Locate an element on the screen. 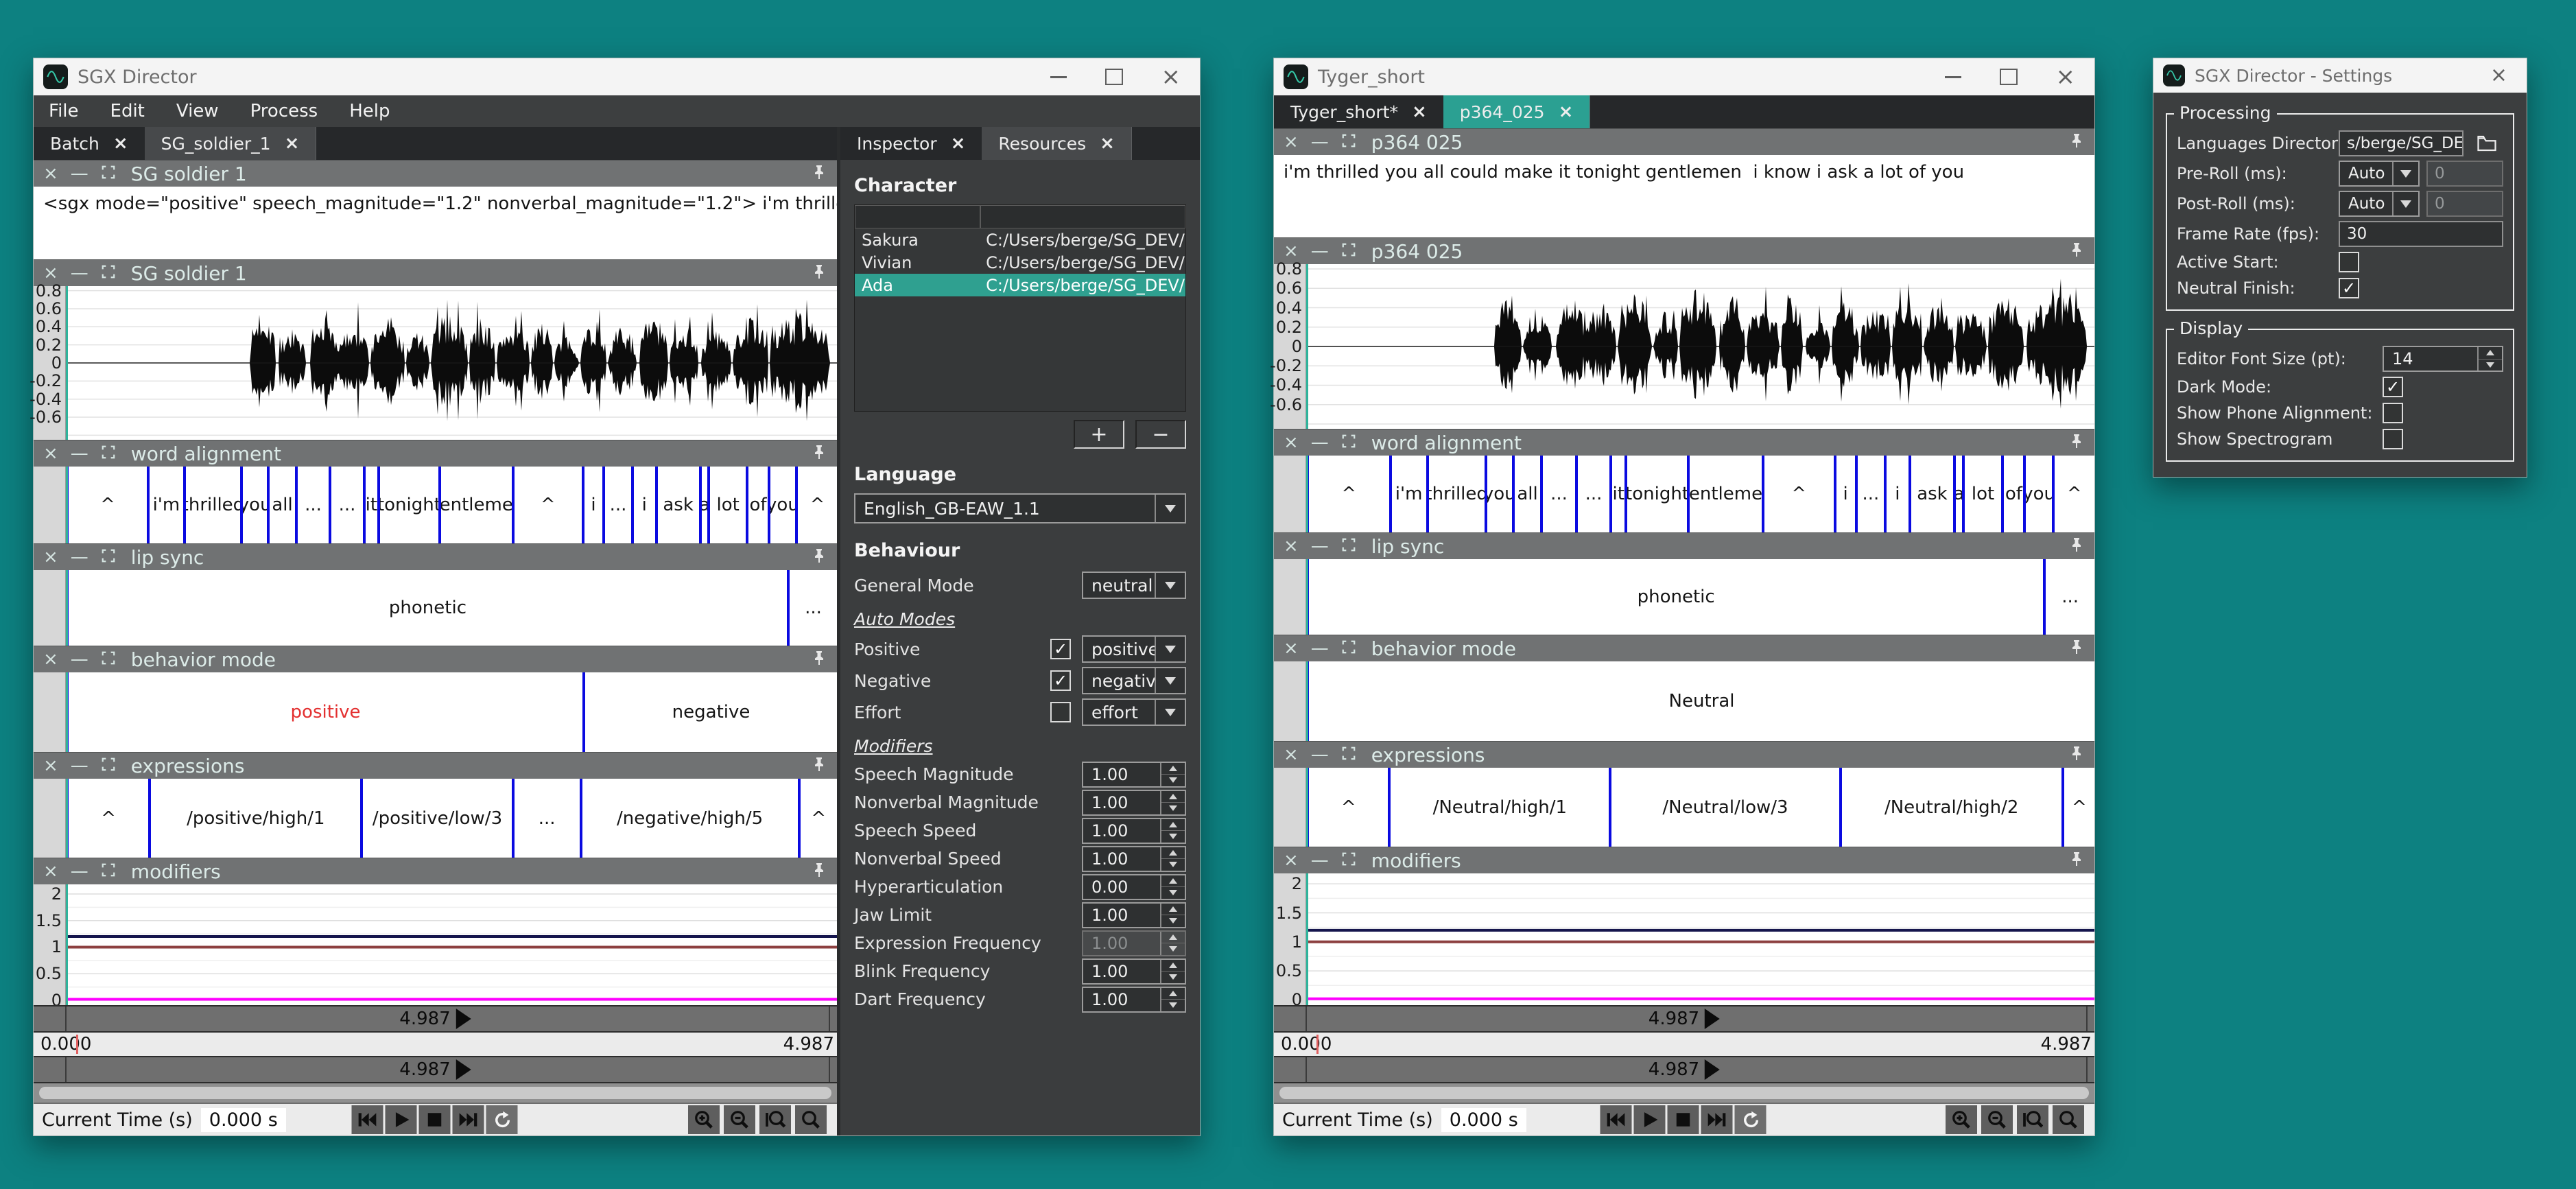  languages-directory-field: s/berge/SG_DEV/languages is located at coordinates (2401, 143).